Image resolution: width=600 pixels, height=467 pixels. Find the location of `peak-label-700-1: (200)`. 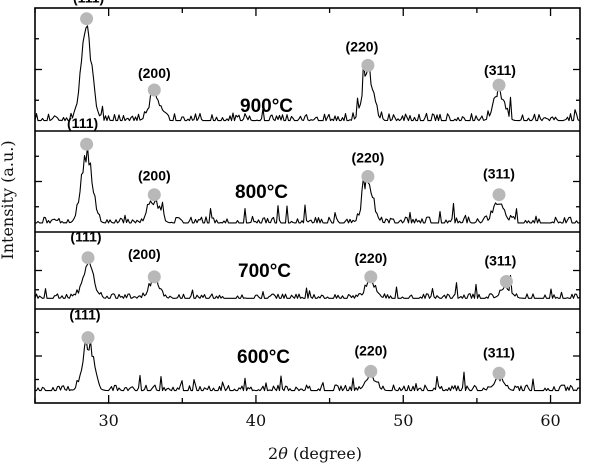

peak-label-700-1: (200) is located at coordinates (144, 254).